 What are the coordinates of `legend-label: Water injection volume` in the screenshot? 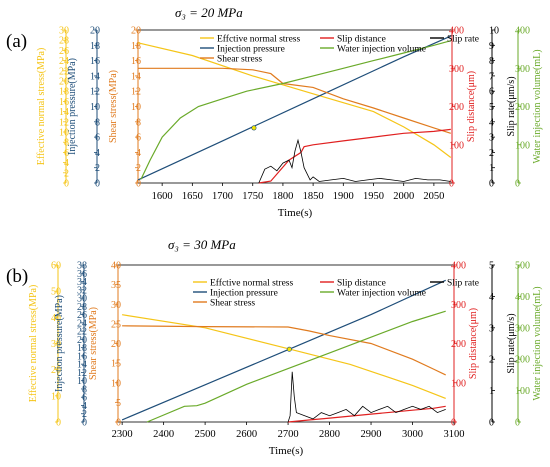 It's located at (381, 294).